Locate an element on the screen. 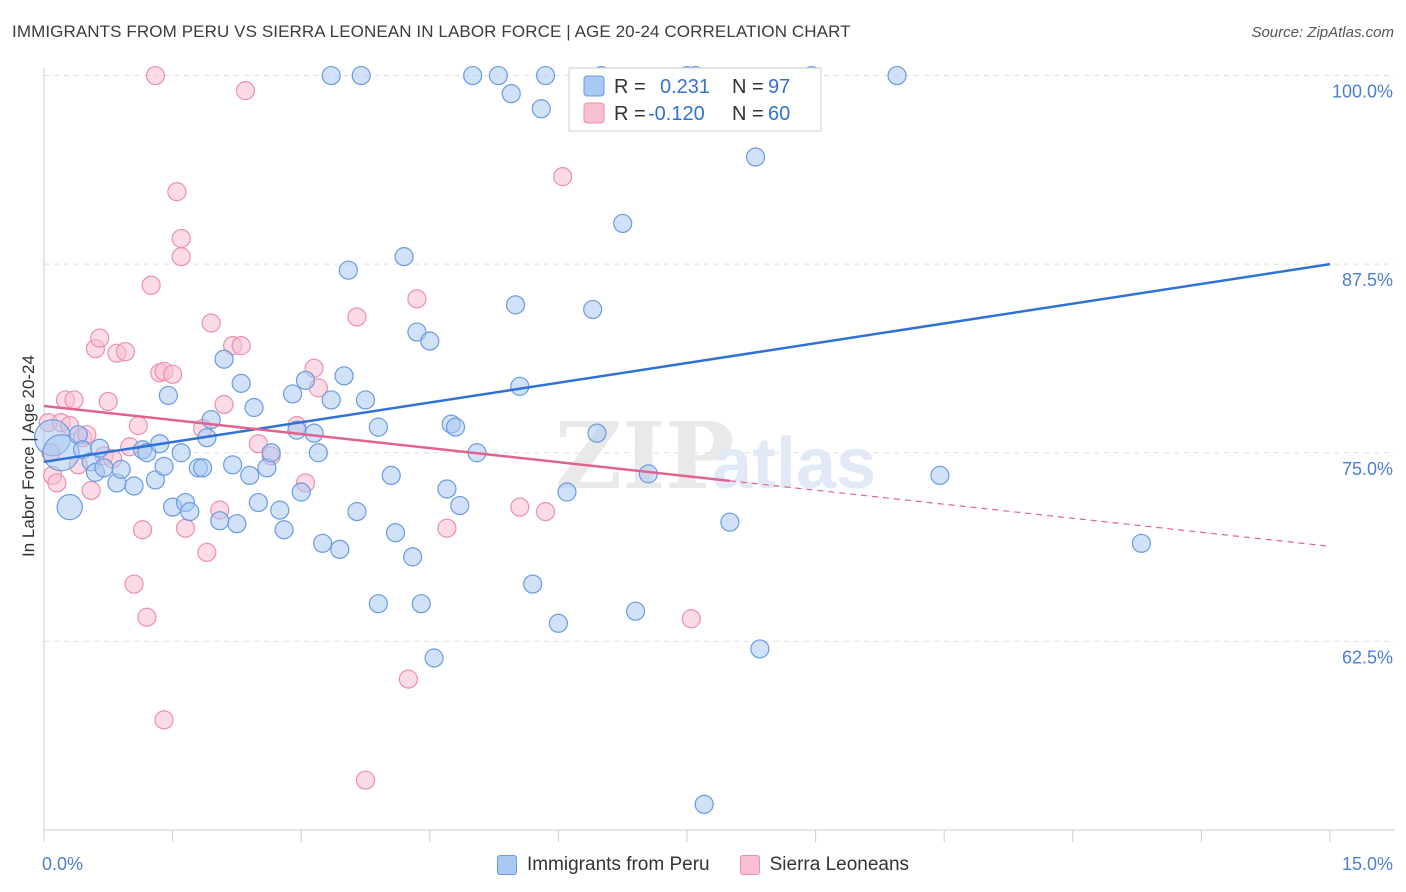 The width and height of the screenshot is (1406, 892). legend-r-value-peru: 0.231 is located at coordinates (685, 87).